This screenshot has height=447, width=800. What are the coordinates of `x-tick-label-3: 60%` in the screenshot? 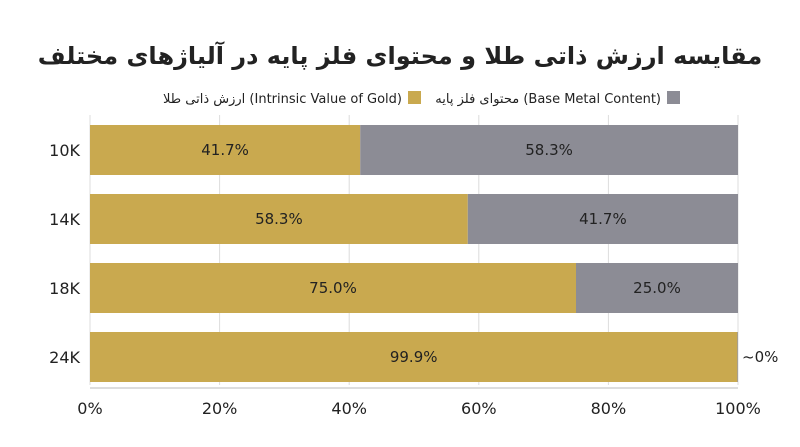 It's located at (479, 408).